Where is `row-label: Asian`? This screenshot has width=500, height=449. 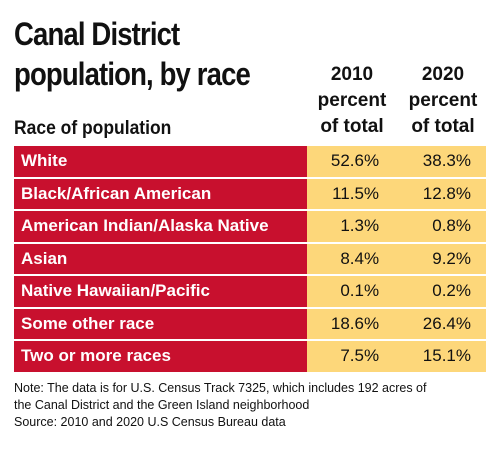 row-label: Asian is located at coordinates (161, 259).